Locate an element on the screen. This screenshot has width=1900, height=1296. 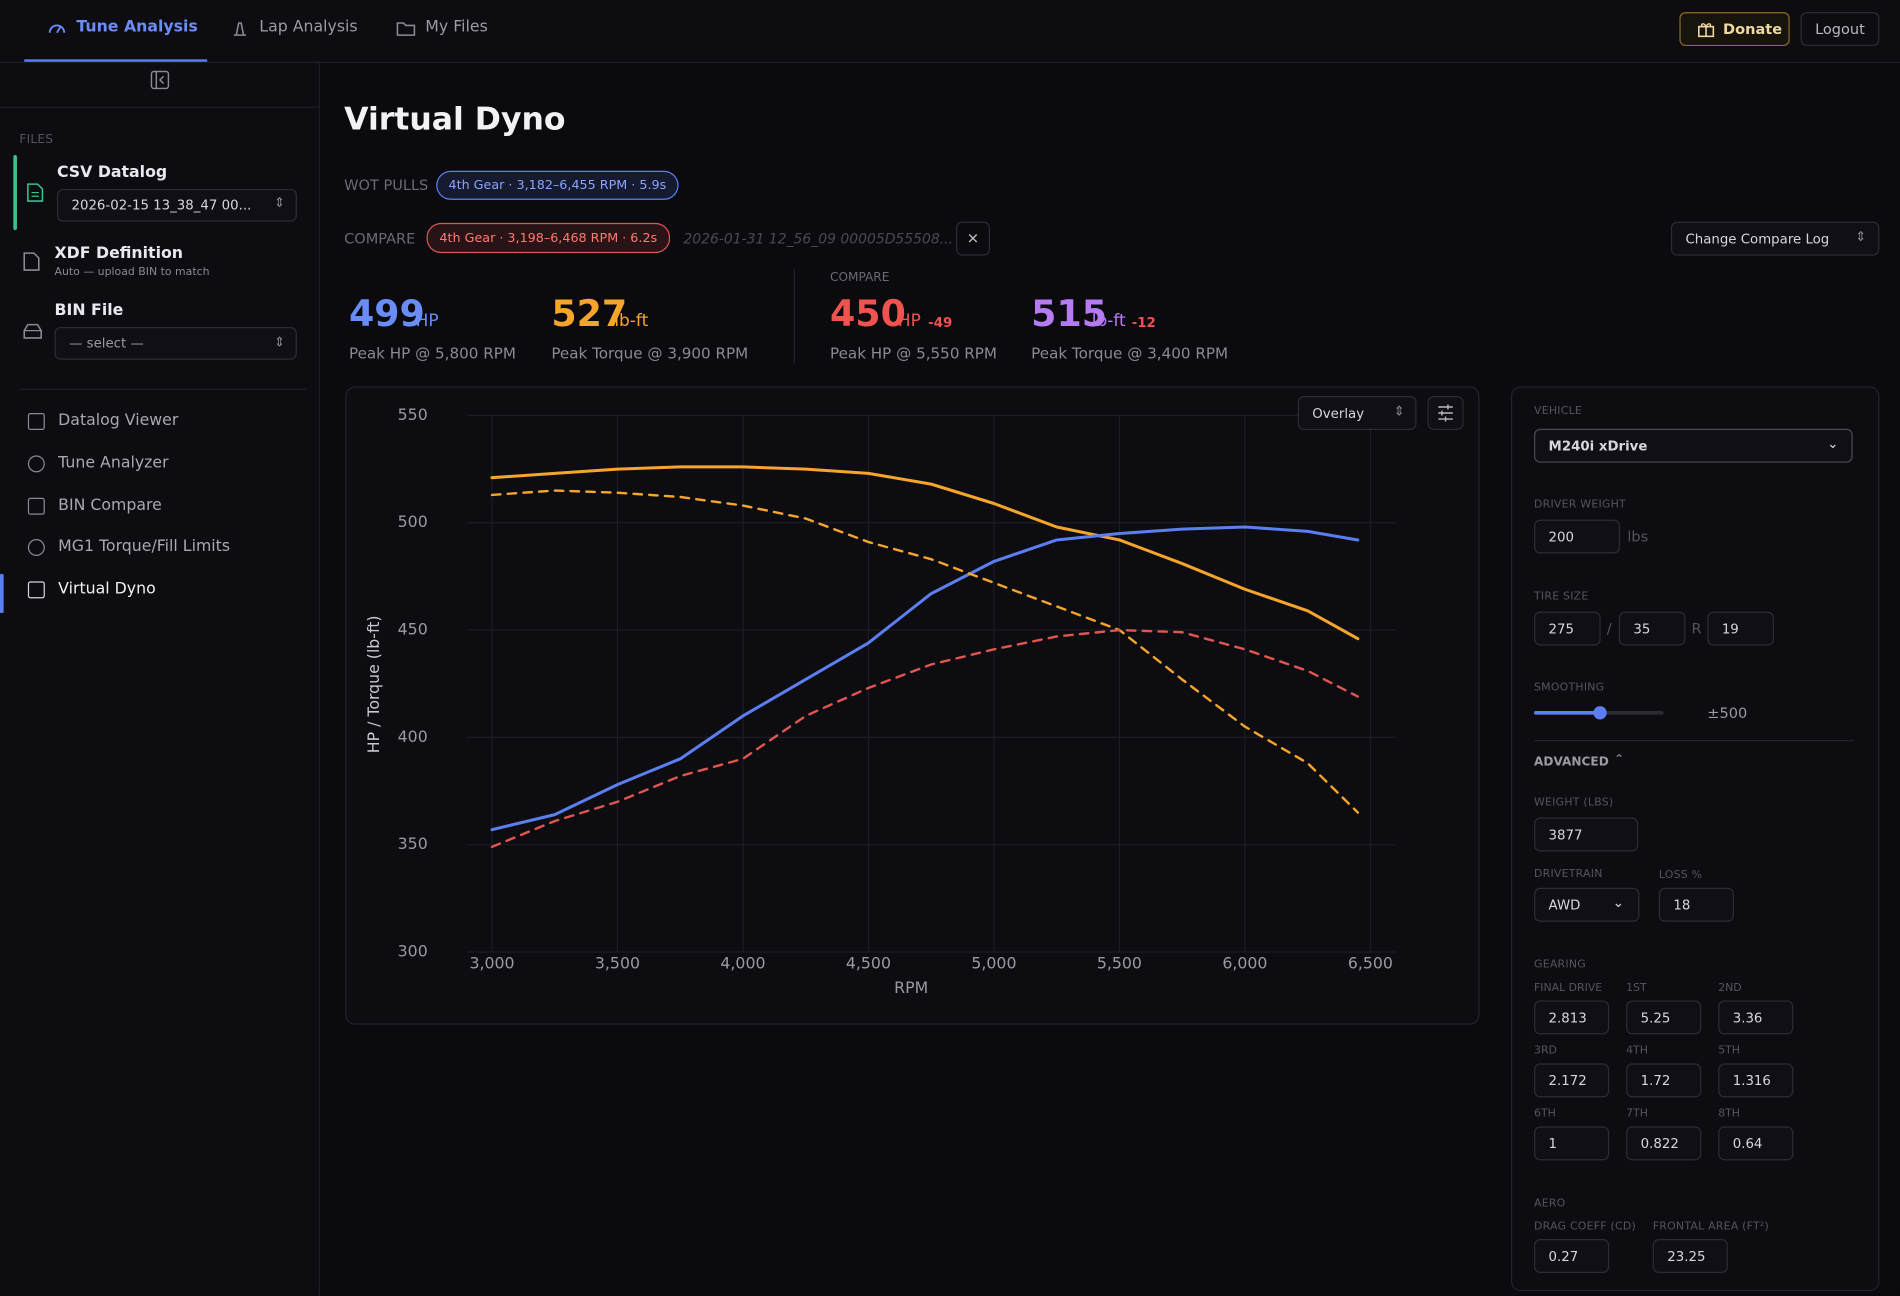
menu-item: Virtual Dyno is located at coordinates (107, 589).